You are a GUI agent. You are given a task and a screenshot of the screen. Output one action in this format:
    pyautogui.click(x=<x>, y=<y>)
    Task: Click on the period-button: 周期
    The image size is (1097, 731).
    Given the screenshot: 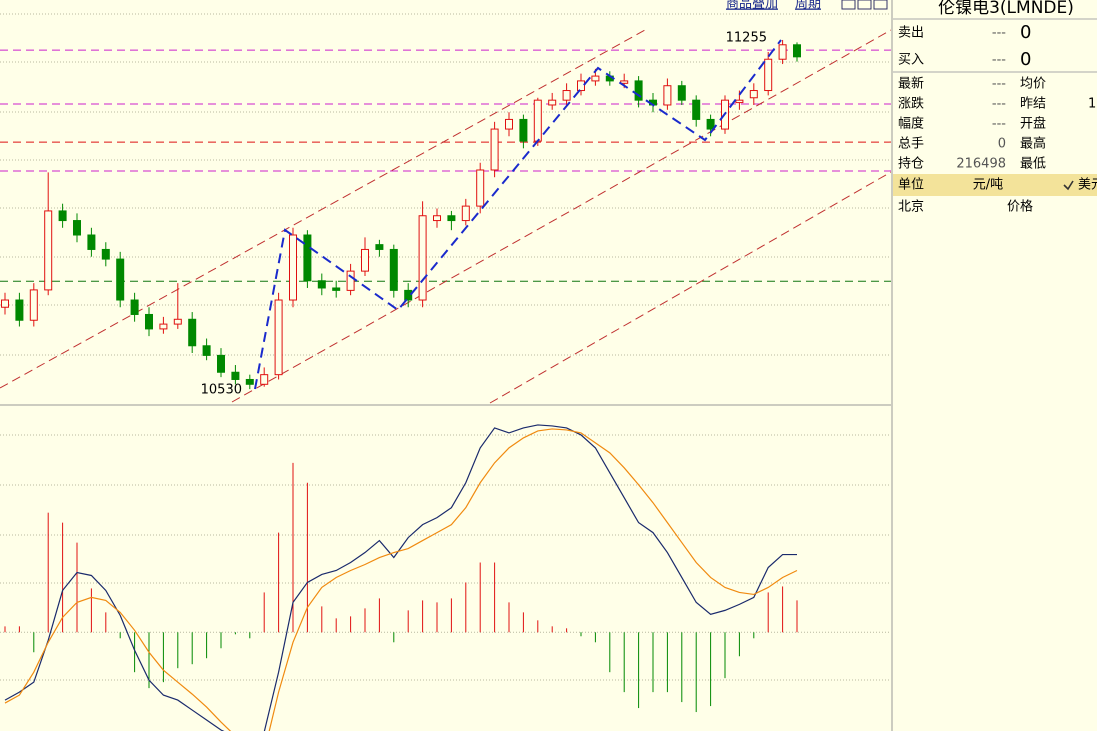 What is the action you would take?
    pyautogui.click(x=808, y=6)
    